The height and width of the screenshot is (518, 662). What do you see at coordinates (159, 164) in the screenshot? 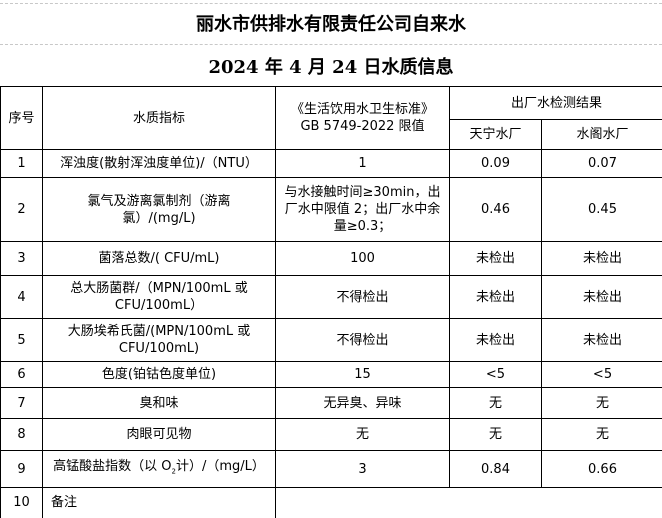
I see `cell-indicator: 浑浊度(散射浑浊度单位)/（NTU）` at bounding box center [159, 164].